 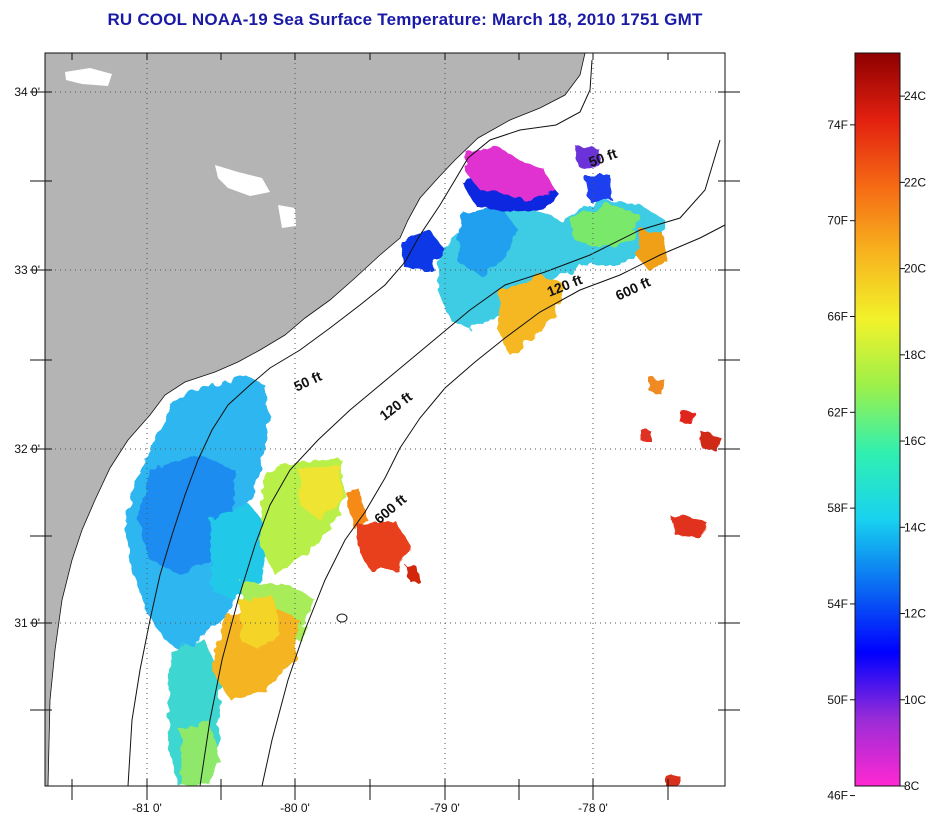 I want to click on lat-label-32: 32 0', so click(x=27, y=449).